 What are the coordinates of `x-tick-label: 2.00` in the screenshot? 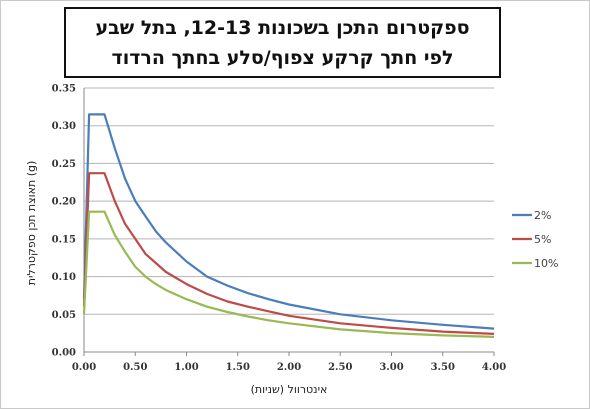 It's located at (289, 367).